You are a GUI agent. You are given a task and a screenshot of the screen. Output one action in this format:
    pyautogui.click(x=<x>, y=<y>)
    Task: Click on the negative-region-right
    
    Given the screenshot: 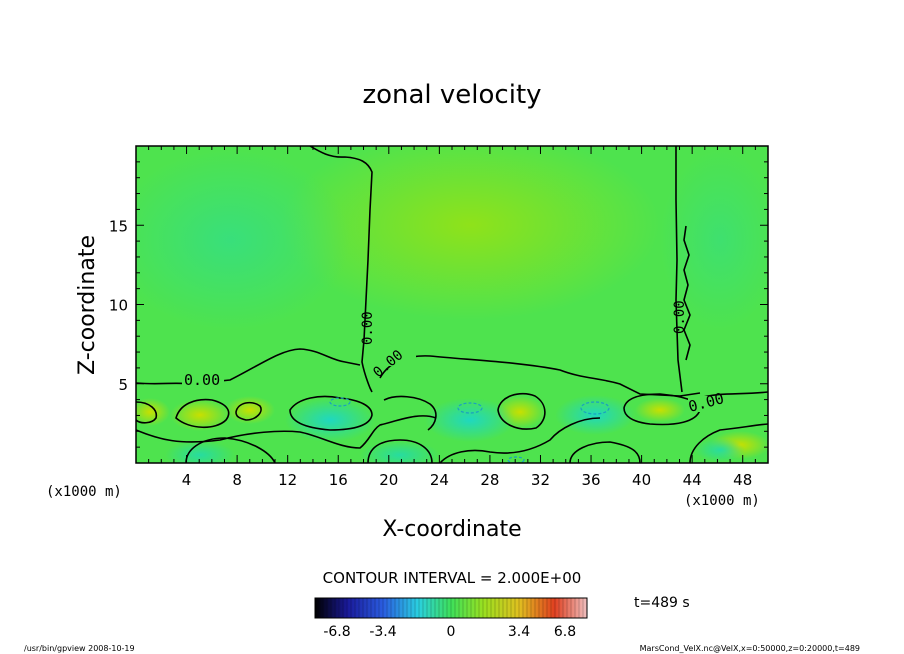 What is the action you would take?
    pyautogui.click(x=714, y=240)
    